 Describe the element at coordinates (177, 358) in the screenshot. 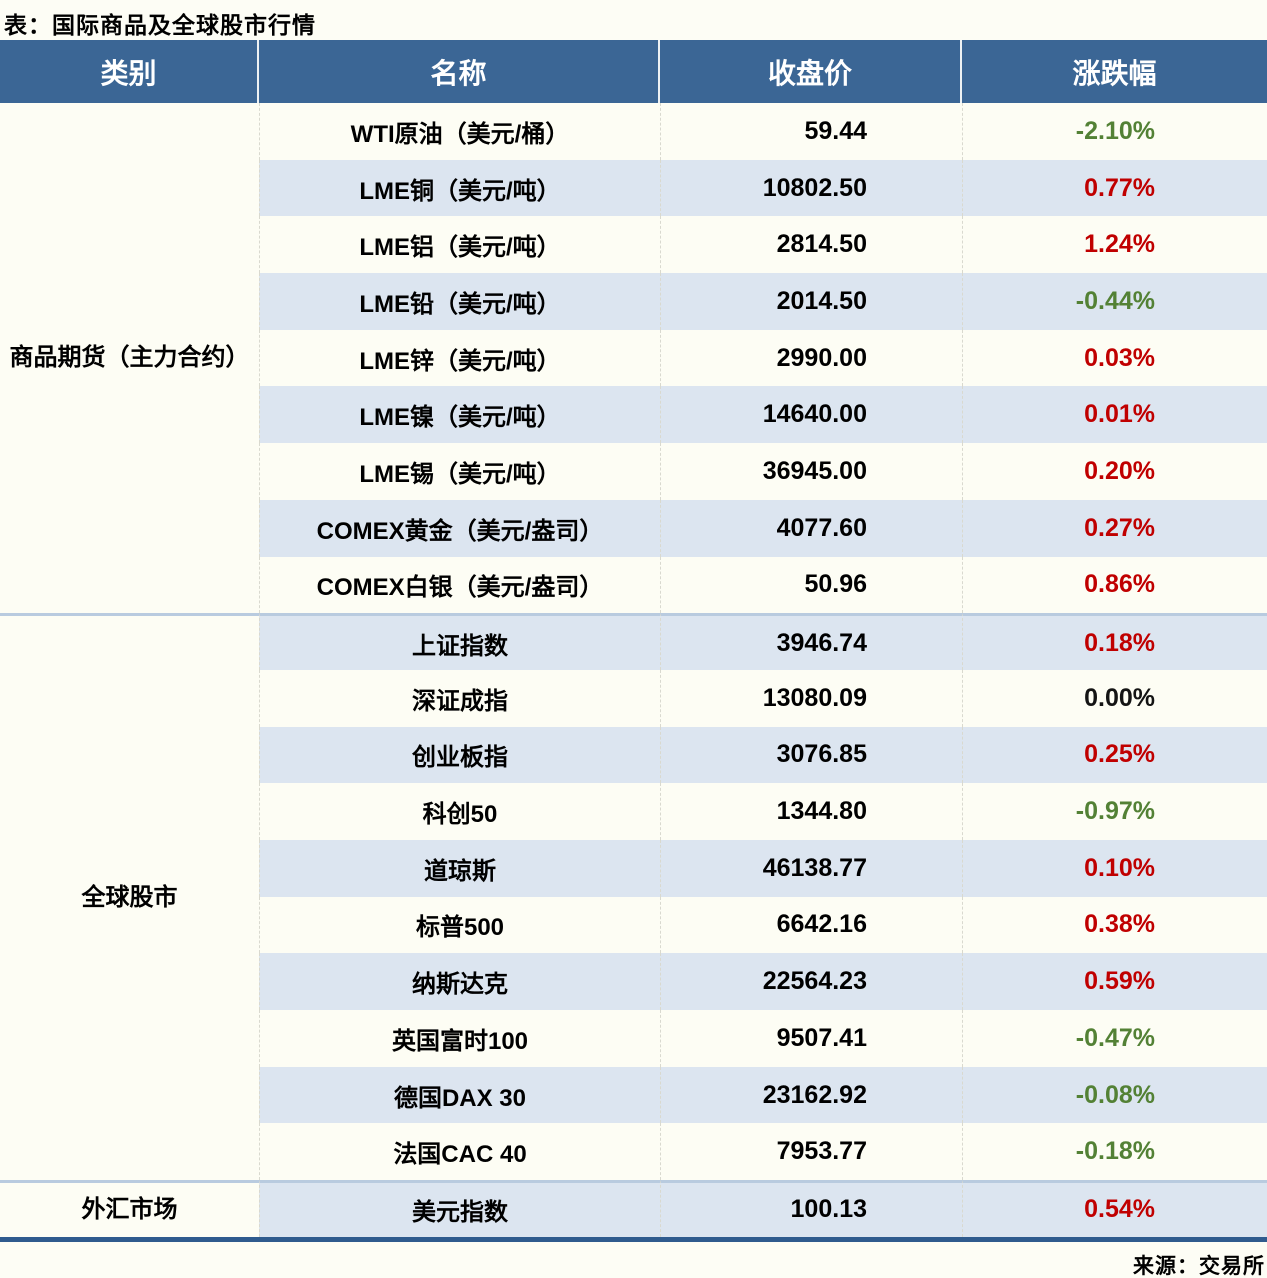

I see `category-line: （主力合约）` at that location.